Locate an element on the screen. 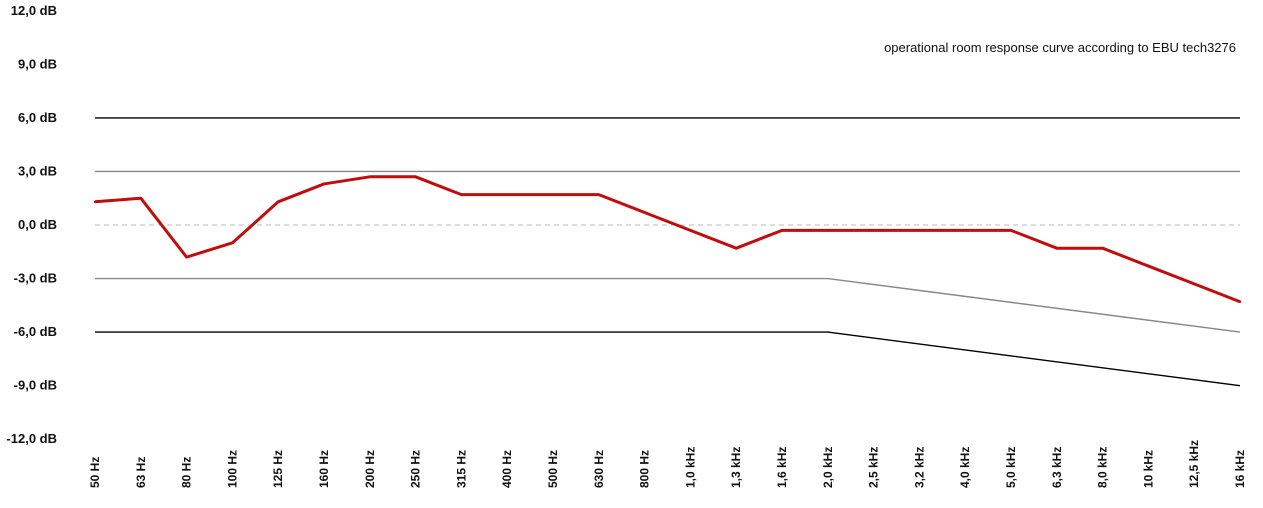 The image size is (1263, 508). y-tick-label: 6,0 dB is located at coordinates (37, 117).